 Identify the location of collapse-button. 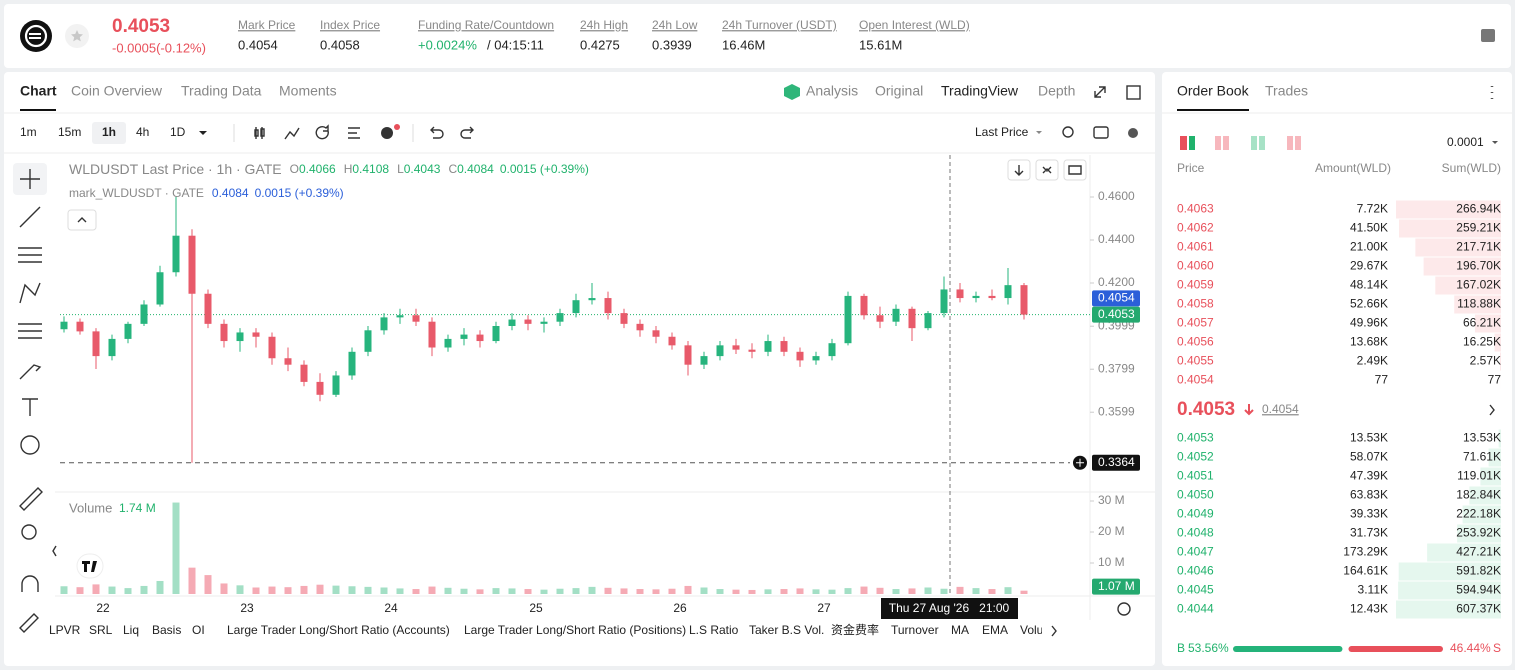
(82, 220).